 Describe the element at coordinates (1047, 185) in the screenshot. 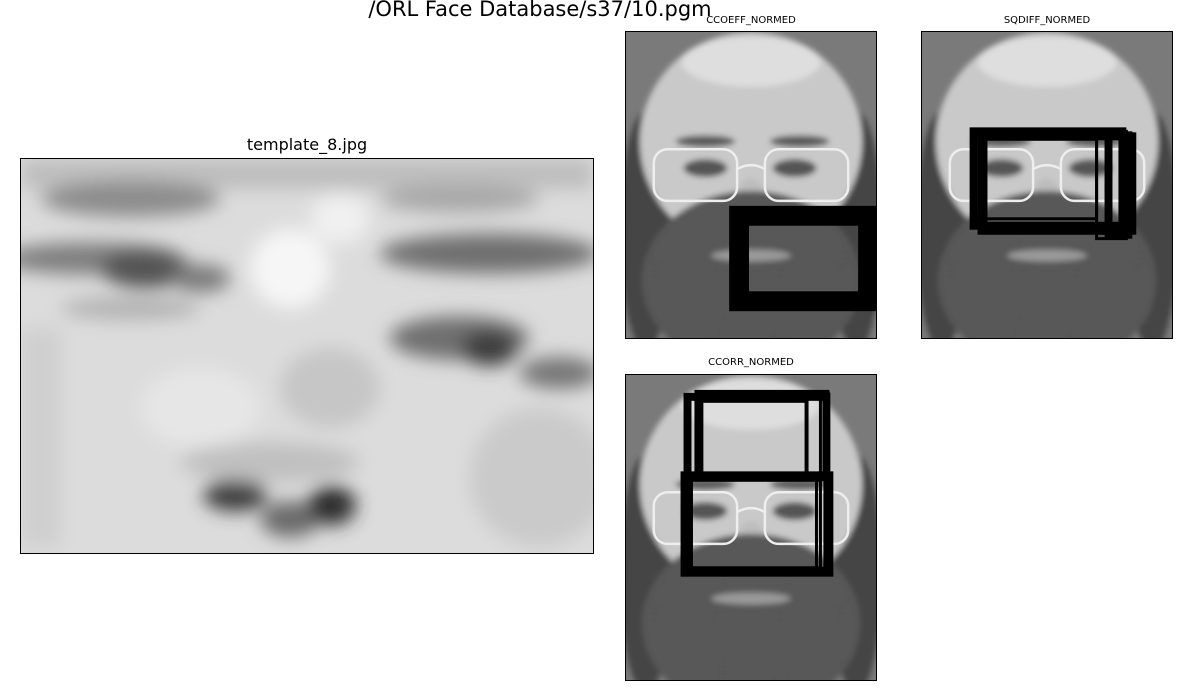

I see `sqdiff-image` at that location.